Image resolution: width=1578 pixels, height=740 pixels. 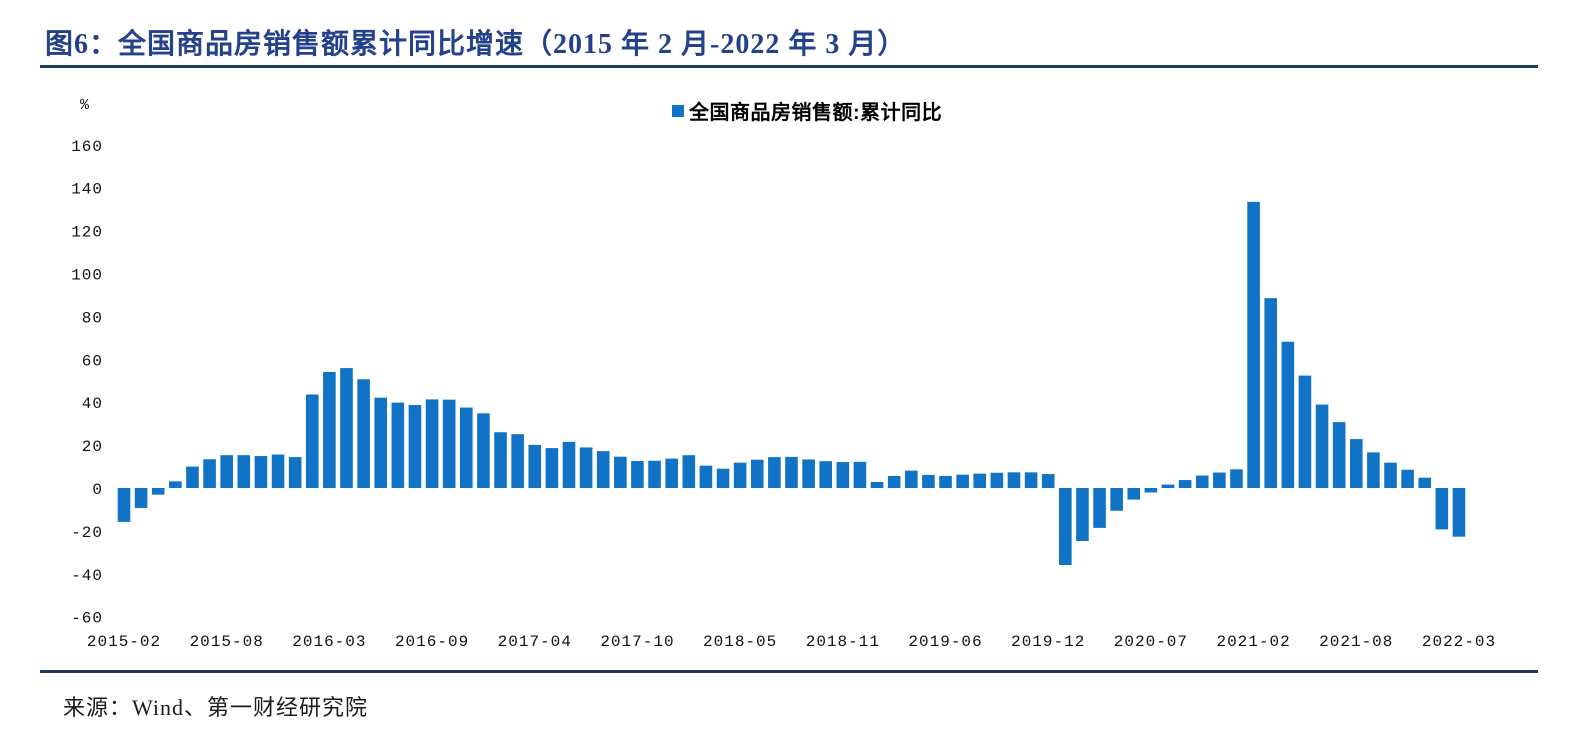 What do you see at coordinates (92, 404) in the screenshot?
I see `y-tick-label: 40` at bounding box center [92, 404].